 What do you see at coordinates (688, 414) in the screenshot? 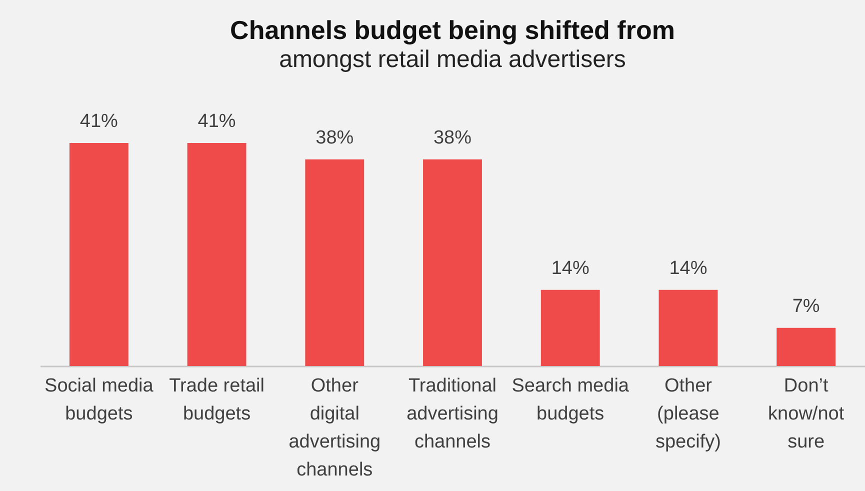
I see `x-tick-label: Other (please specify)` at bounding box center [688, 414].